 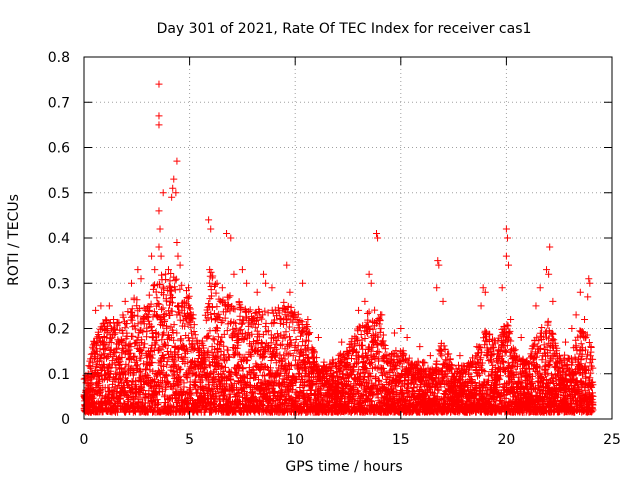 What do you see at coordinates (295, 440) in the screenshot?
I see `x-tick-label: 10` at bounding box center [295, 440].